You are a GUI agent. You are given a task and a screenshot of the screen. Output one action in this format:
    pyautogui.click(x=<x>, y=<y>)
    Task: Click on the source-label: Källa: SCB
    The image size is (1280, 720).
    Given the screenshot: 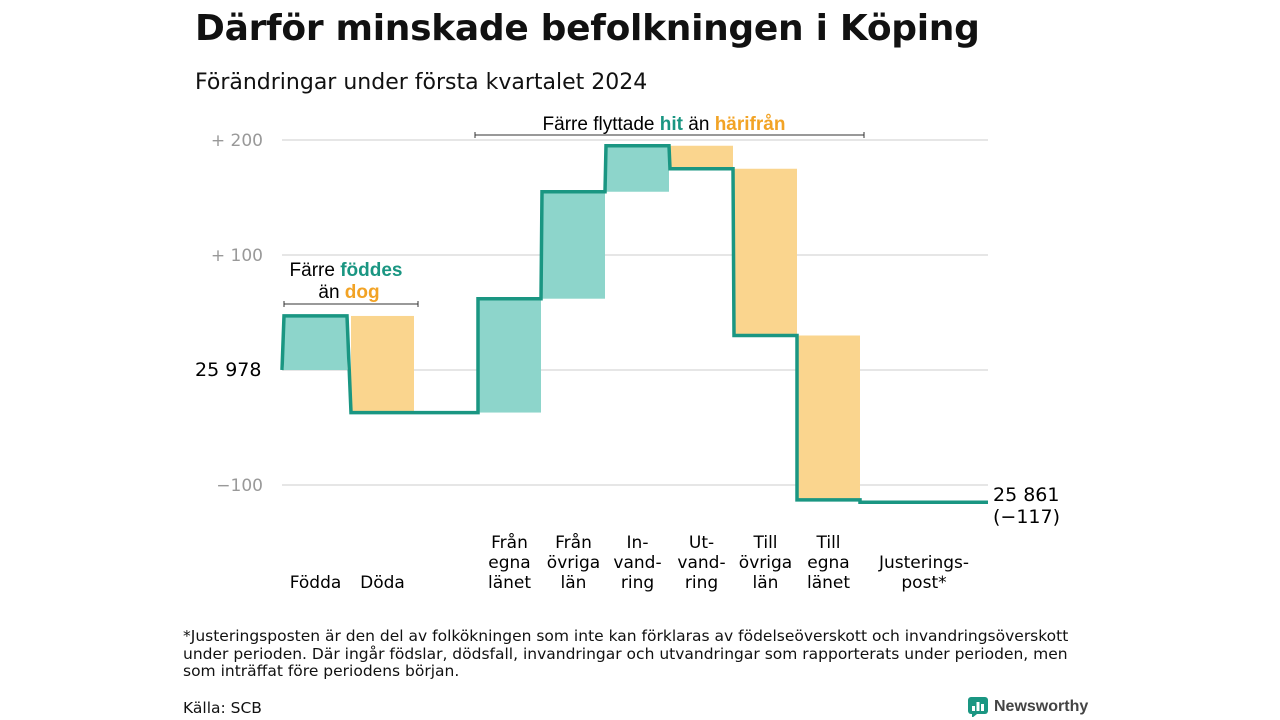 What is the action you would take?
    pyautogui.click(x=222, y=708)
    